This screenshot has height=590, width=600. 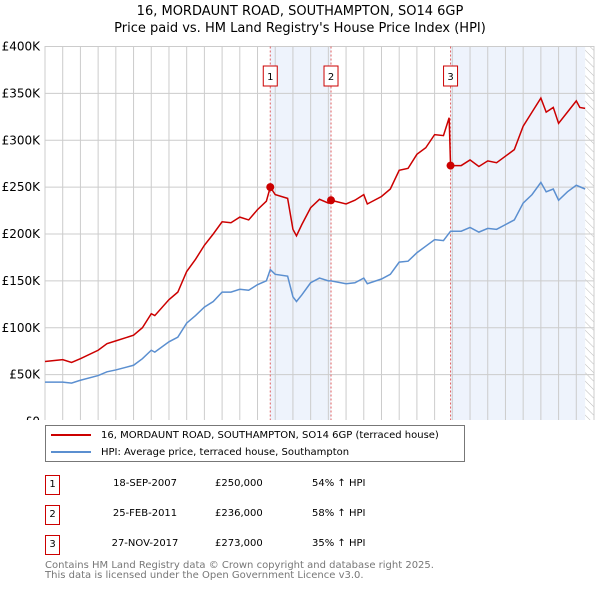 What do you see at coordinates (52, 515) in the screenshot?
I see `sale-number: 2` at bounding box center [52, 515].